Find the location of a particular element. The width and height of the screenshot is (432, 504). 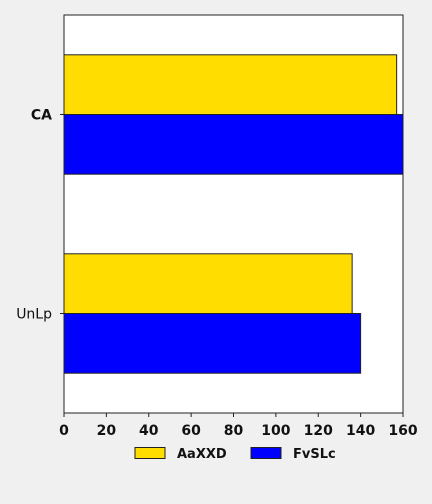

legend: AaXXD FvSLc is located at coordinates (235, 454).